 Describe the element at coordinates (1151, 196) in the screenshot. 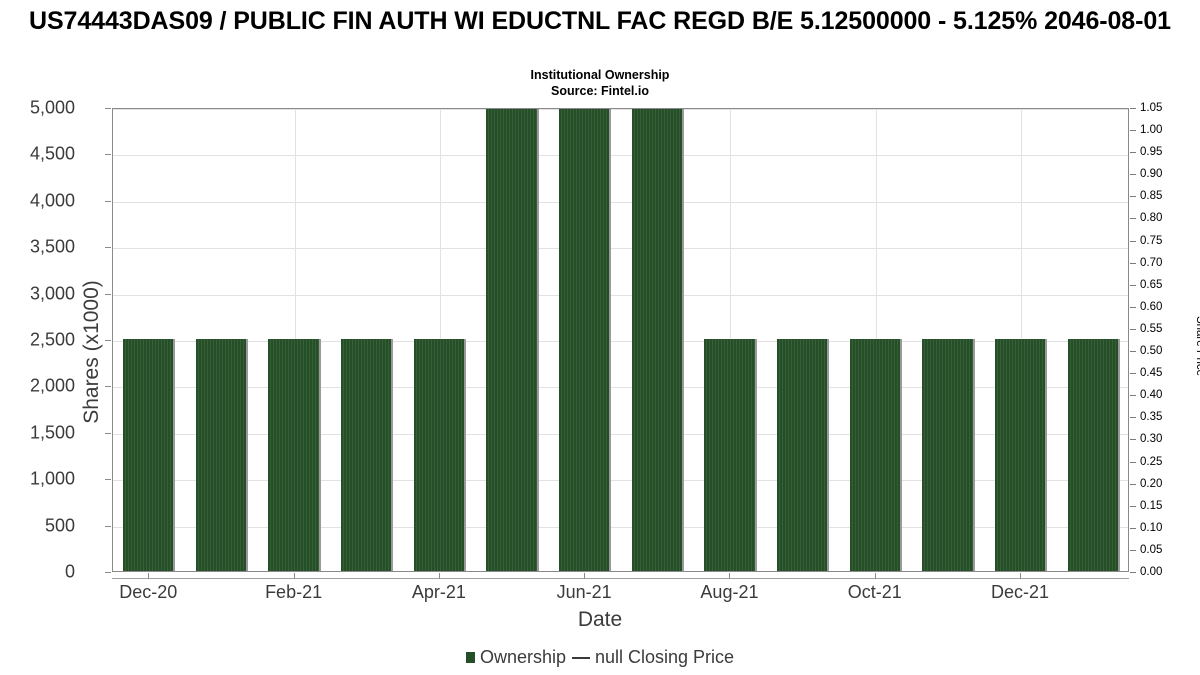

I see `y-axis-right-tick-label: 0.85` at that location.